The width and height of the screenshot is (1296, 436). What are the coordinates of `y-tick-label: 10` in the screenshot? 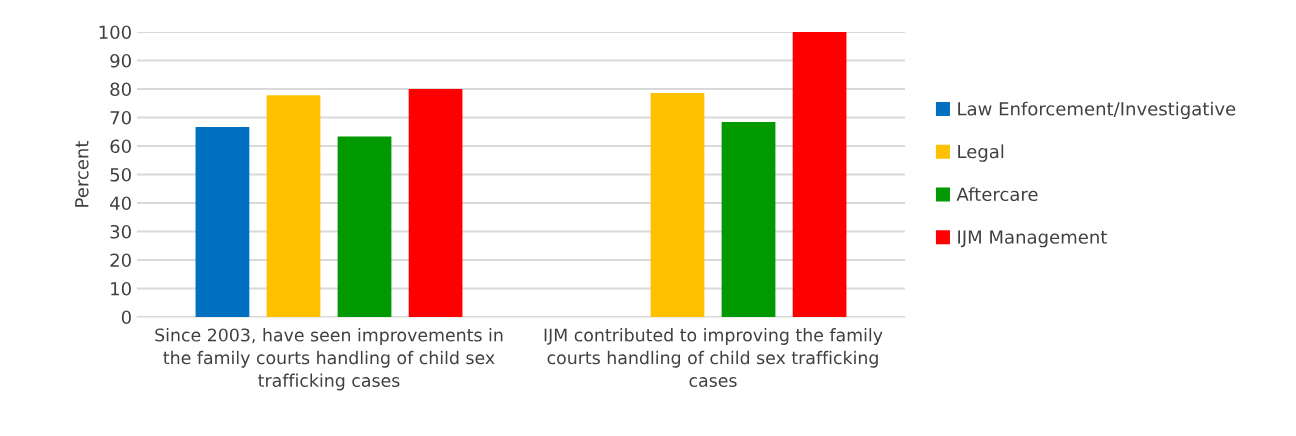 It's located at (121, 288).